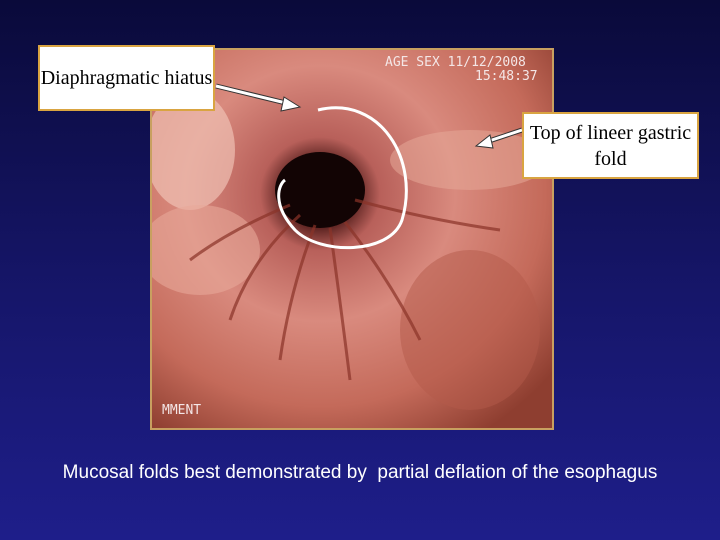 Image resolution: width=720 pixels, height=540 pixels. What do you see at coordinates (506, 76) in the screenshot?
I see `overlay-text: 15:48:37` at bounding box center [506, 76].